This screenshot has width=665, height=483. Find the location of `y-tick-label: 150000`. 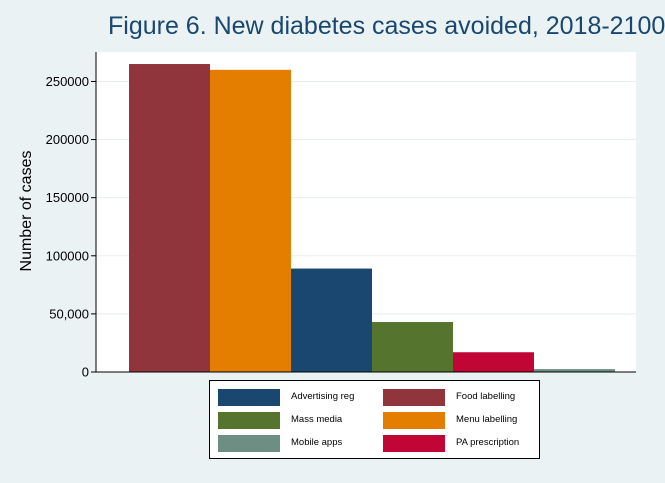

y-tick-label: 150000 is located at coordinates (67, 197).